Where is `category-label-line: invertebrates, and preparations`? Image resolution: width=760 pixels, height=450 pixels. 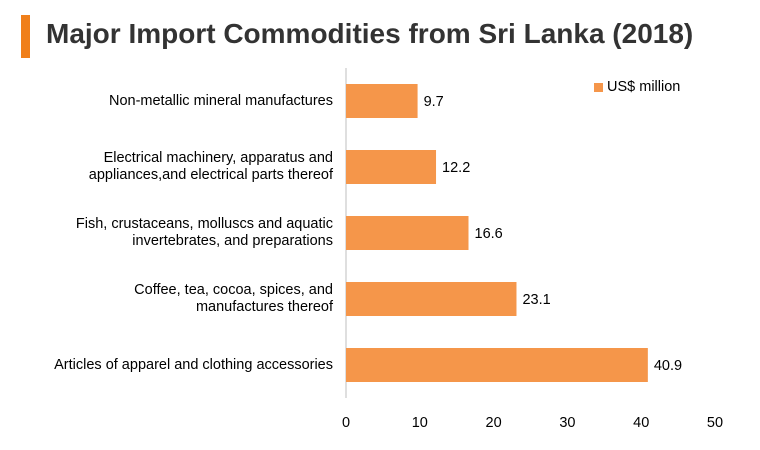 category-label-line: invertebrates, and preparations is located at coordinates (232, 241).